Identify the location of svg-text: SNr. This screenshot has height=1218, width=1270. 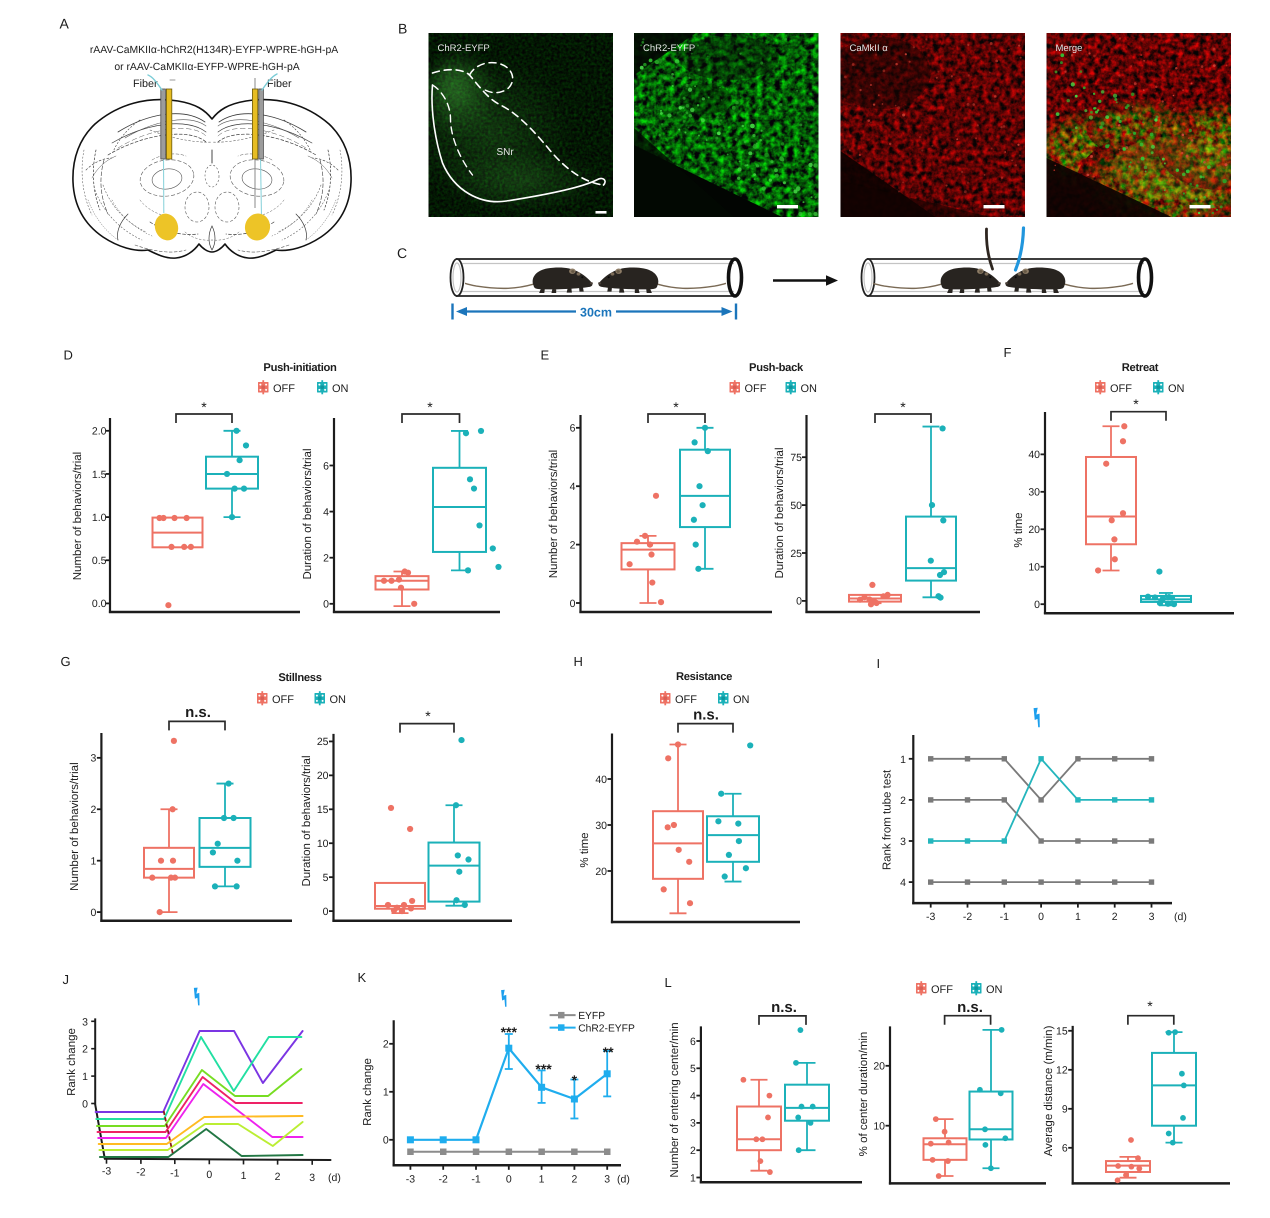
(506, 152).